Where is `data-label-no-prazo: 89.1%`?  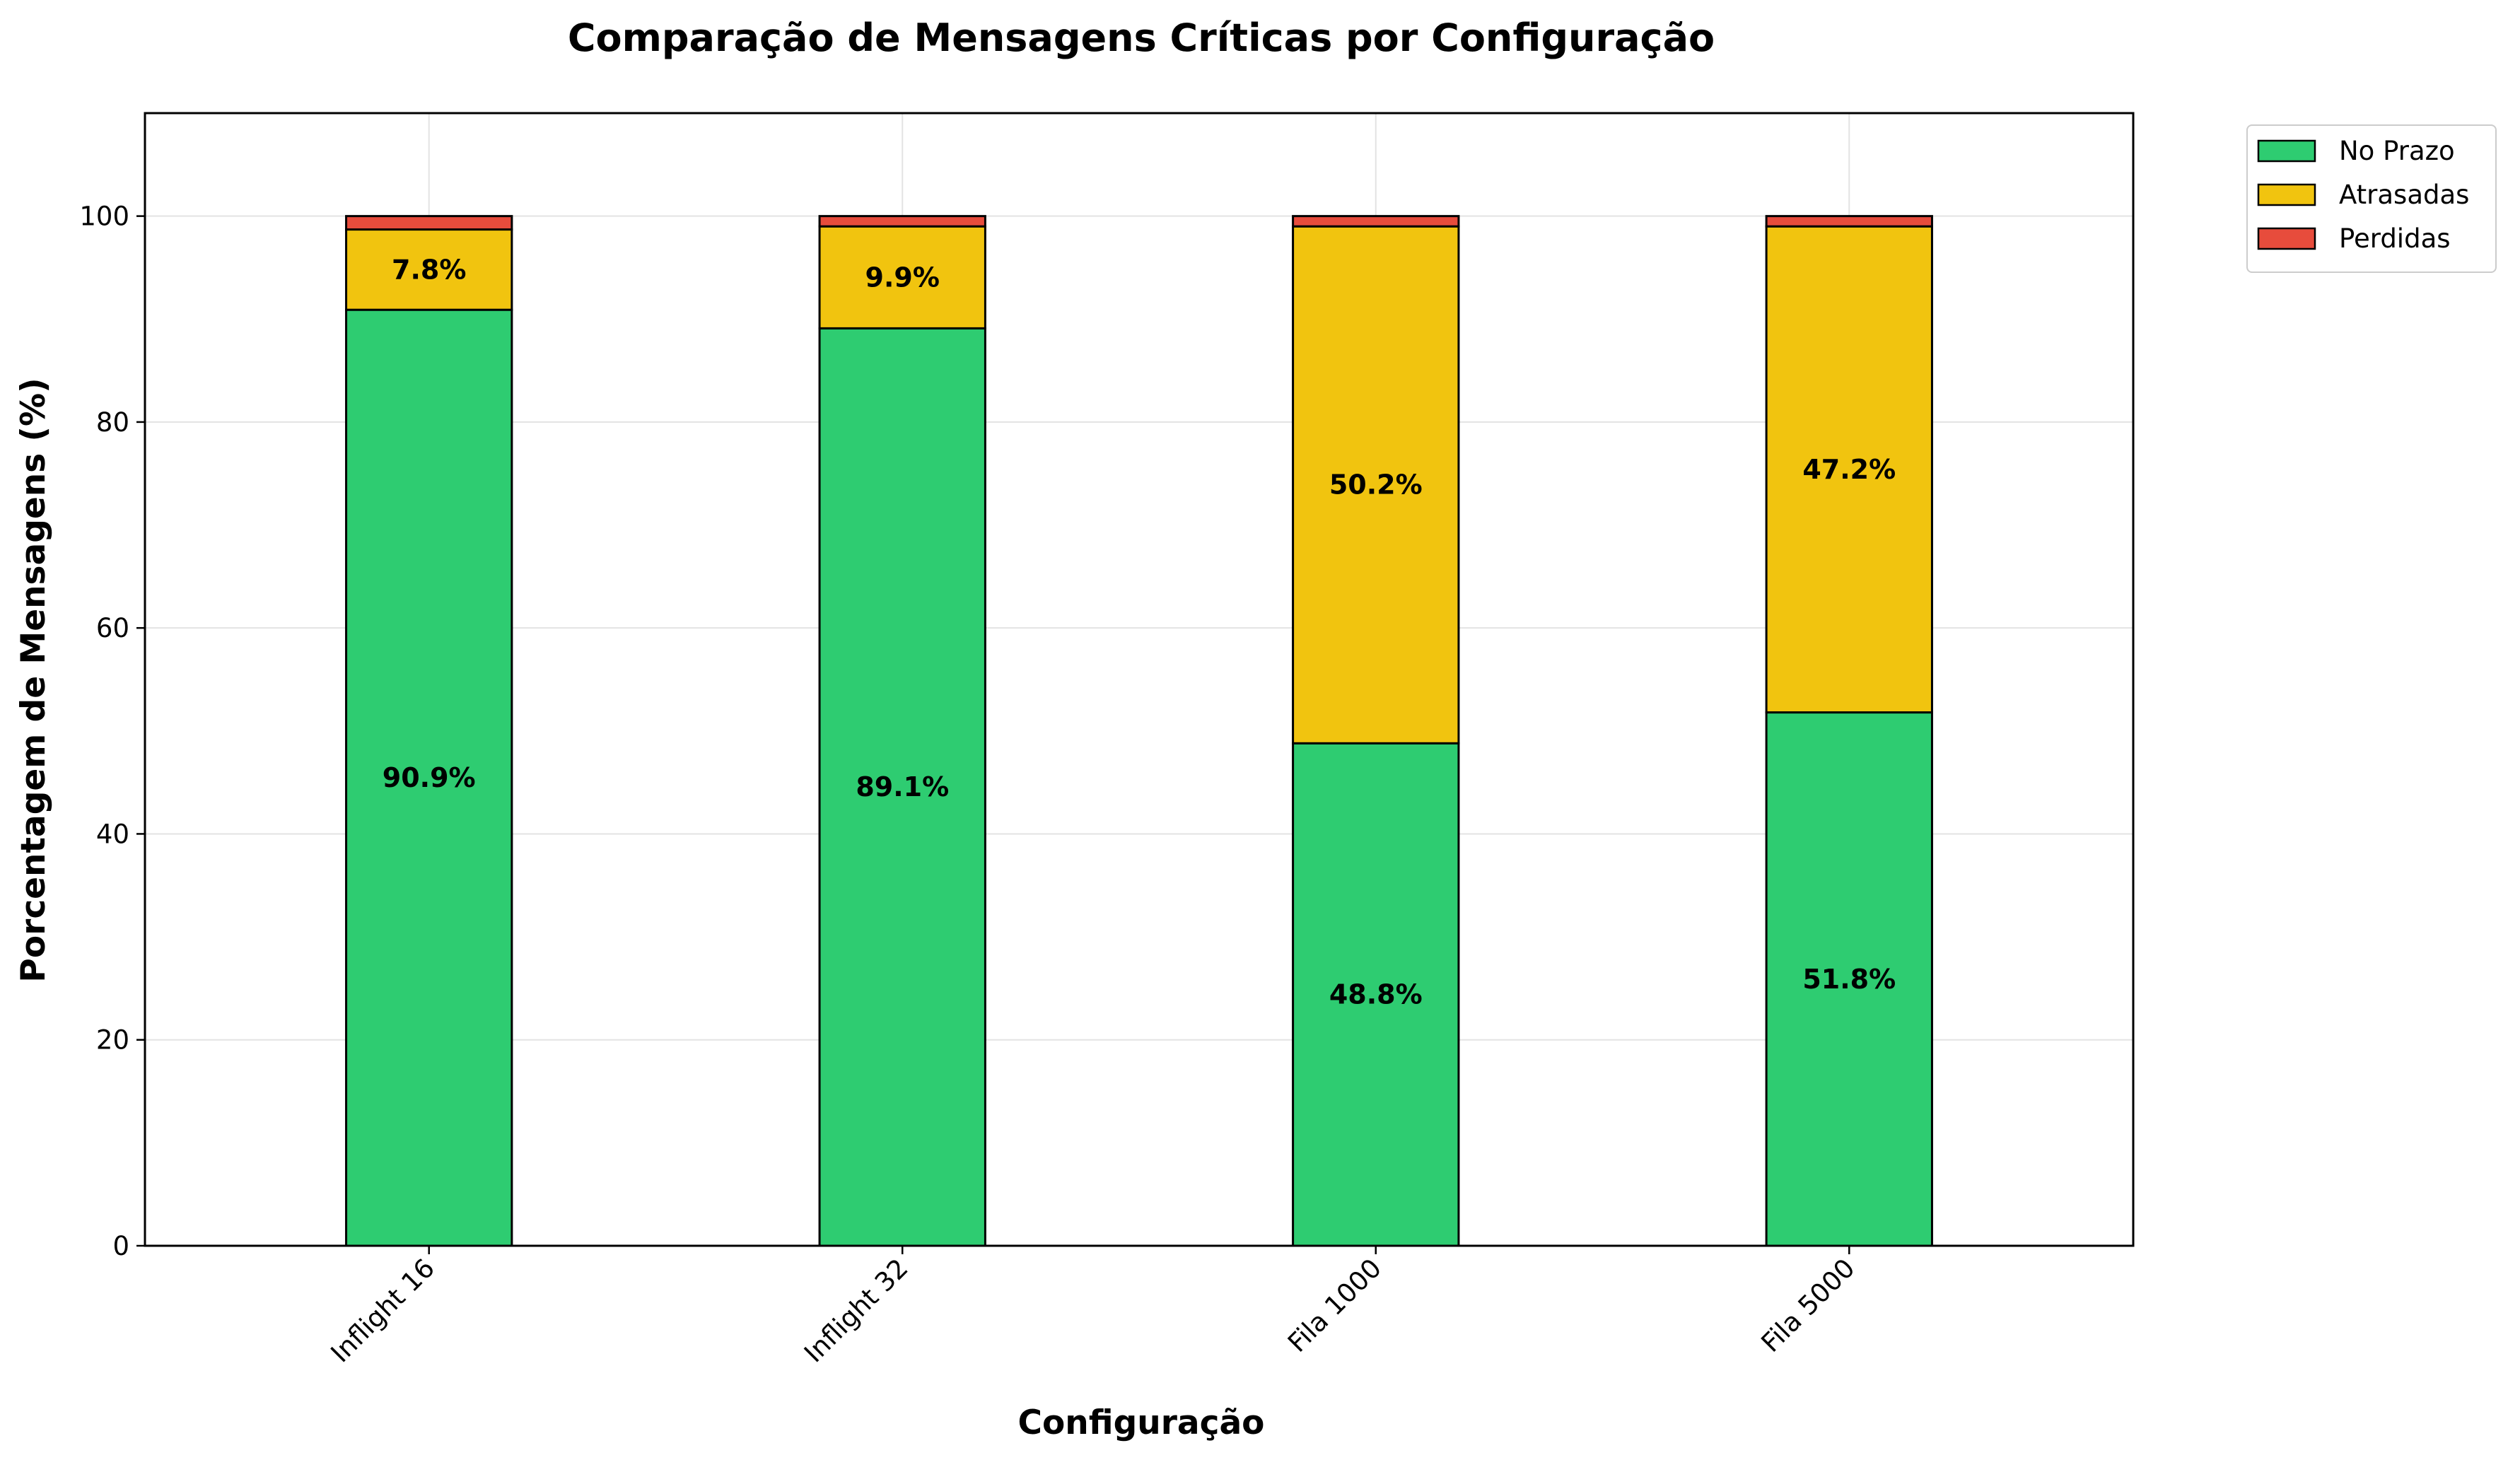 data-label-no-prazo: 89.1% is located at coordinates (902, 786).